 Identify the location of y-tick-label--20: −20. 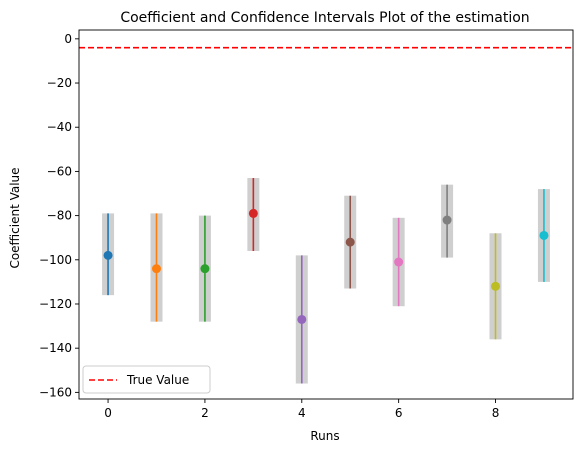
(59, 83).